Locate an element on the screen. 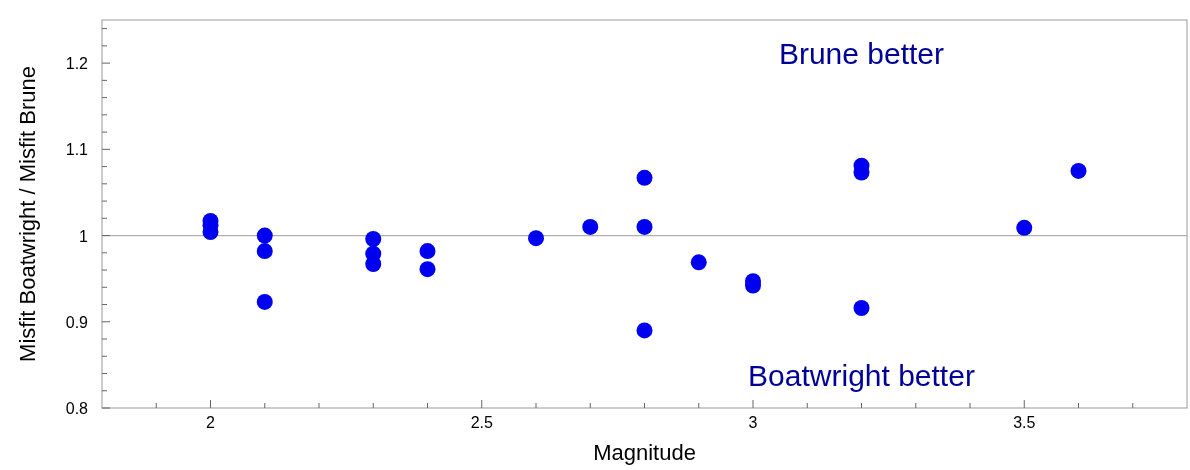  y-tick-label: 0.9 is located at coordinates (77, 322).